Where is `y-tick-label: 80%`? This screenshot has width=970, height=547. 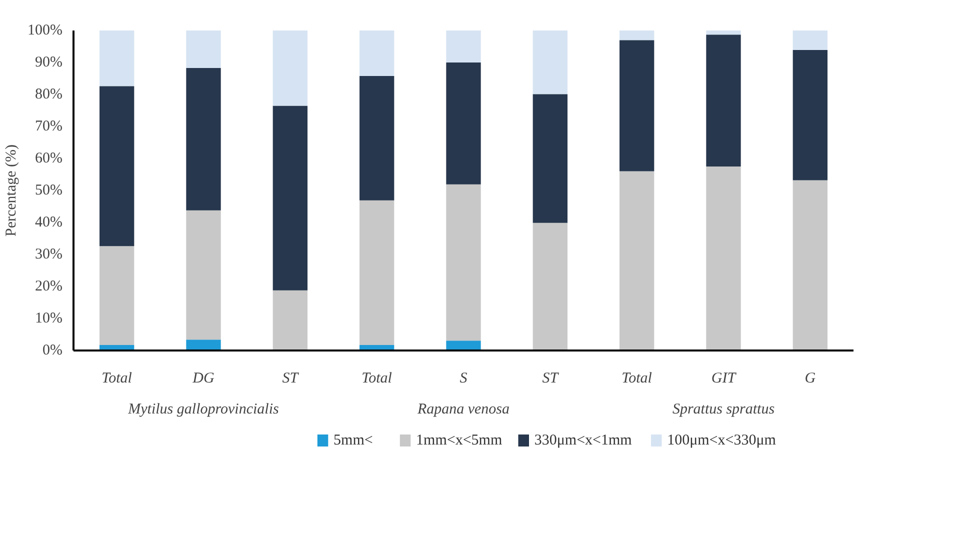
y-tick-label: 80% is located at coordinates (49, 94).